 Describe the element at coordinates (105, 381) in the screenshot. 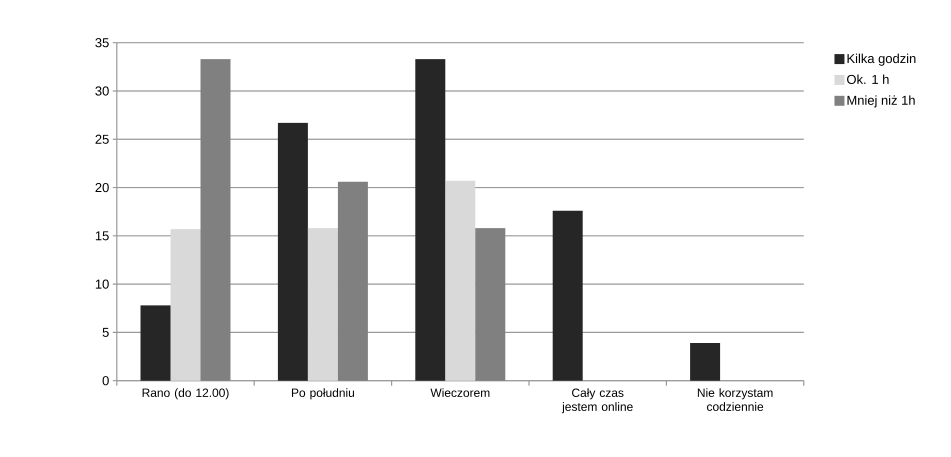

I see `y-tick-label: 0` at that location.